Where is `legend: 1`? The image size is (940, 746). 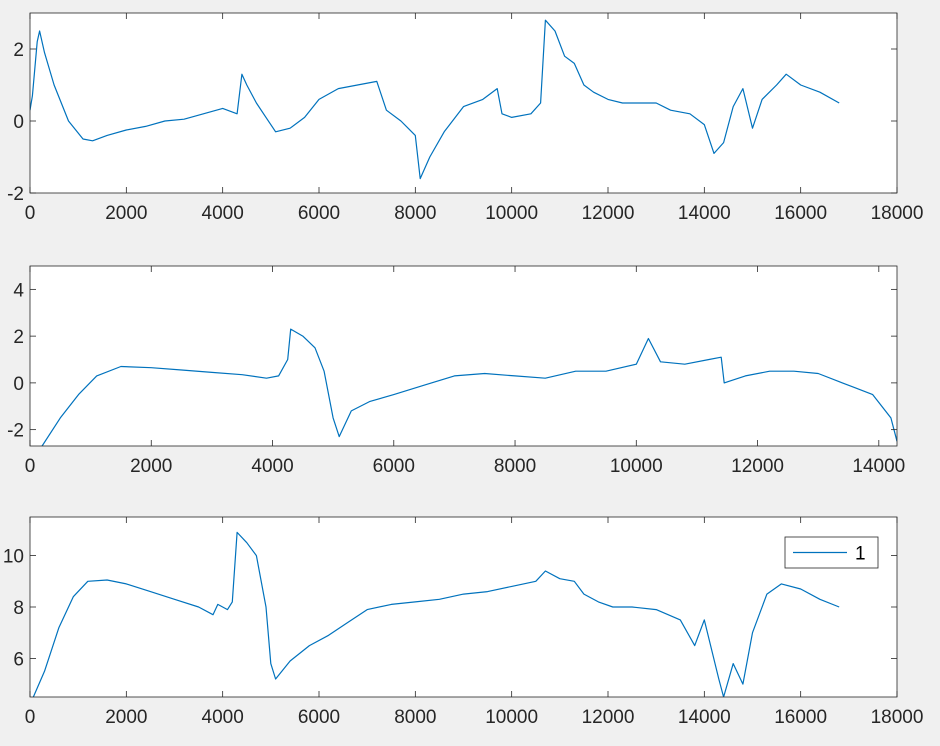
legend: 1 is located at coordinates (831, 552).